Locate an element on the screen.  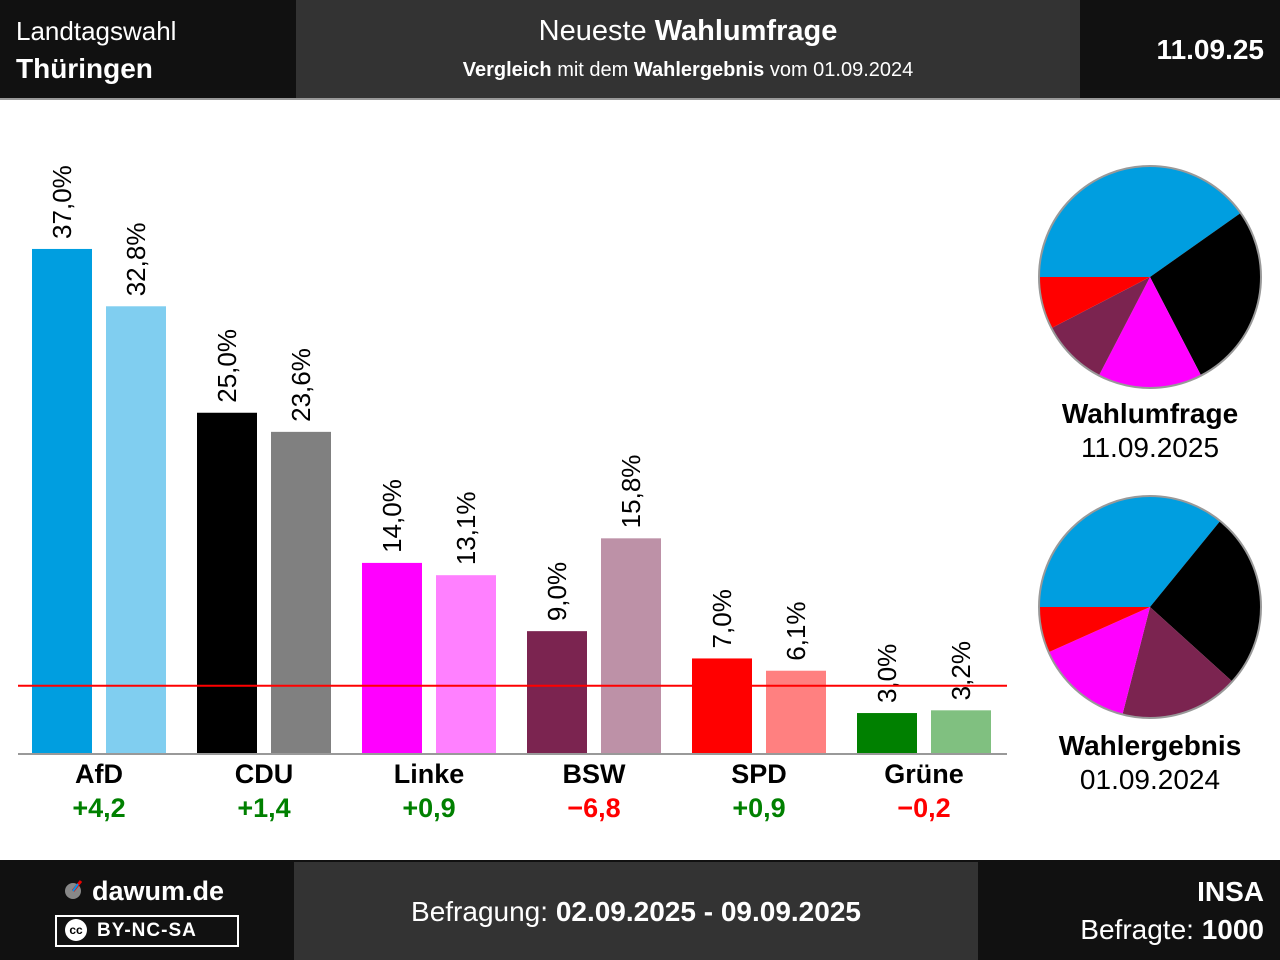
title-normal: Neueste is located at coordinates (596, 31).